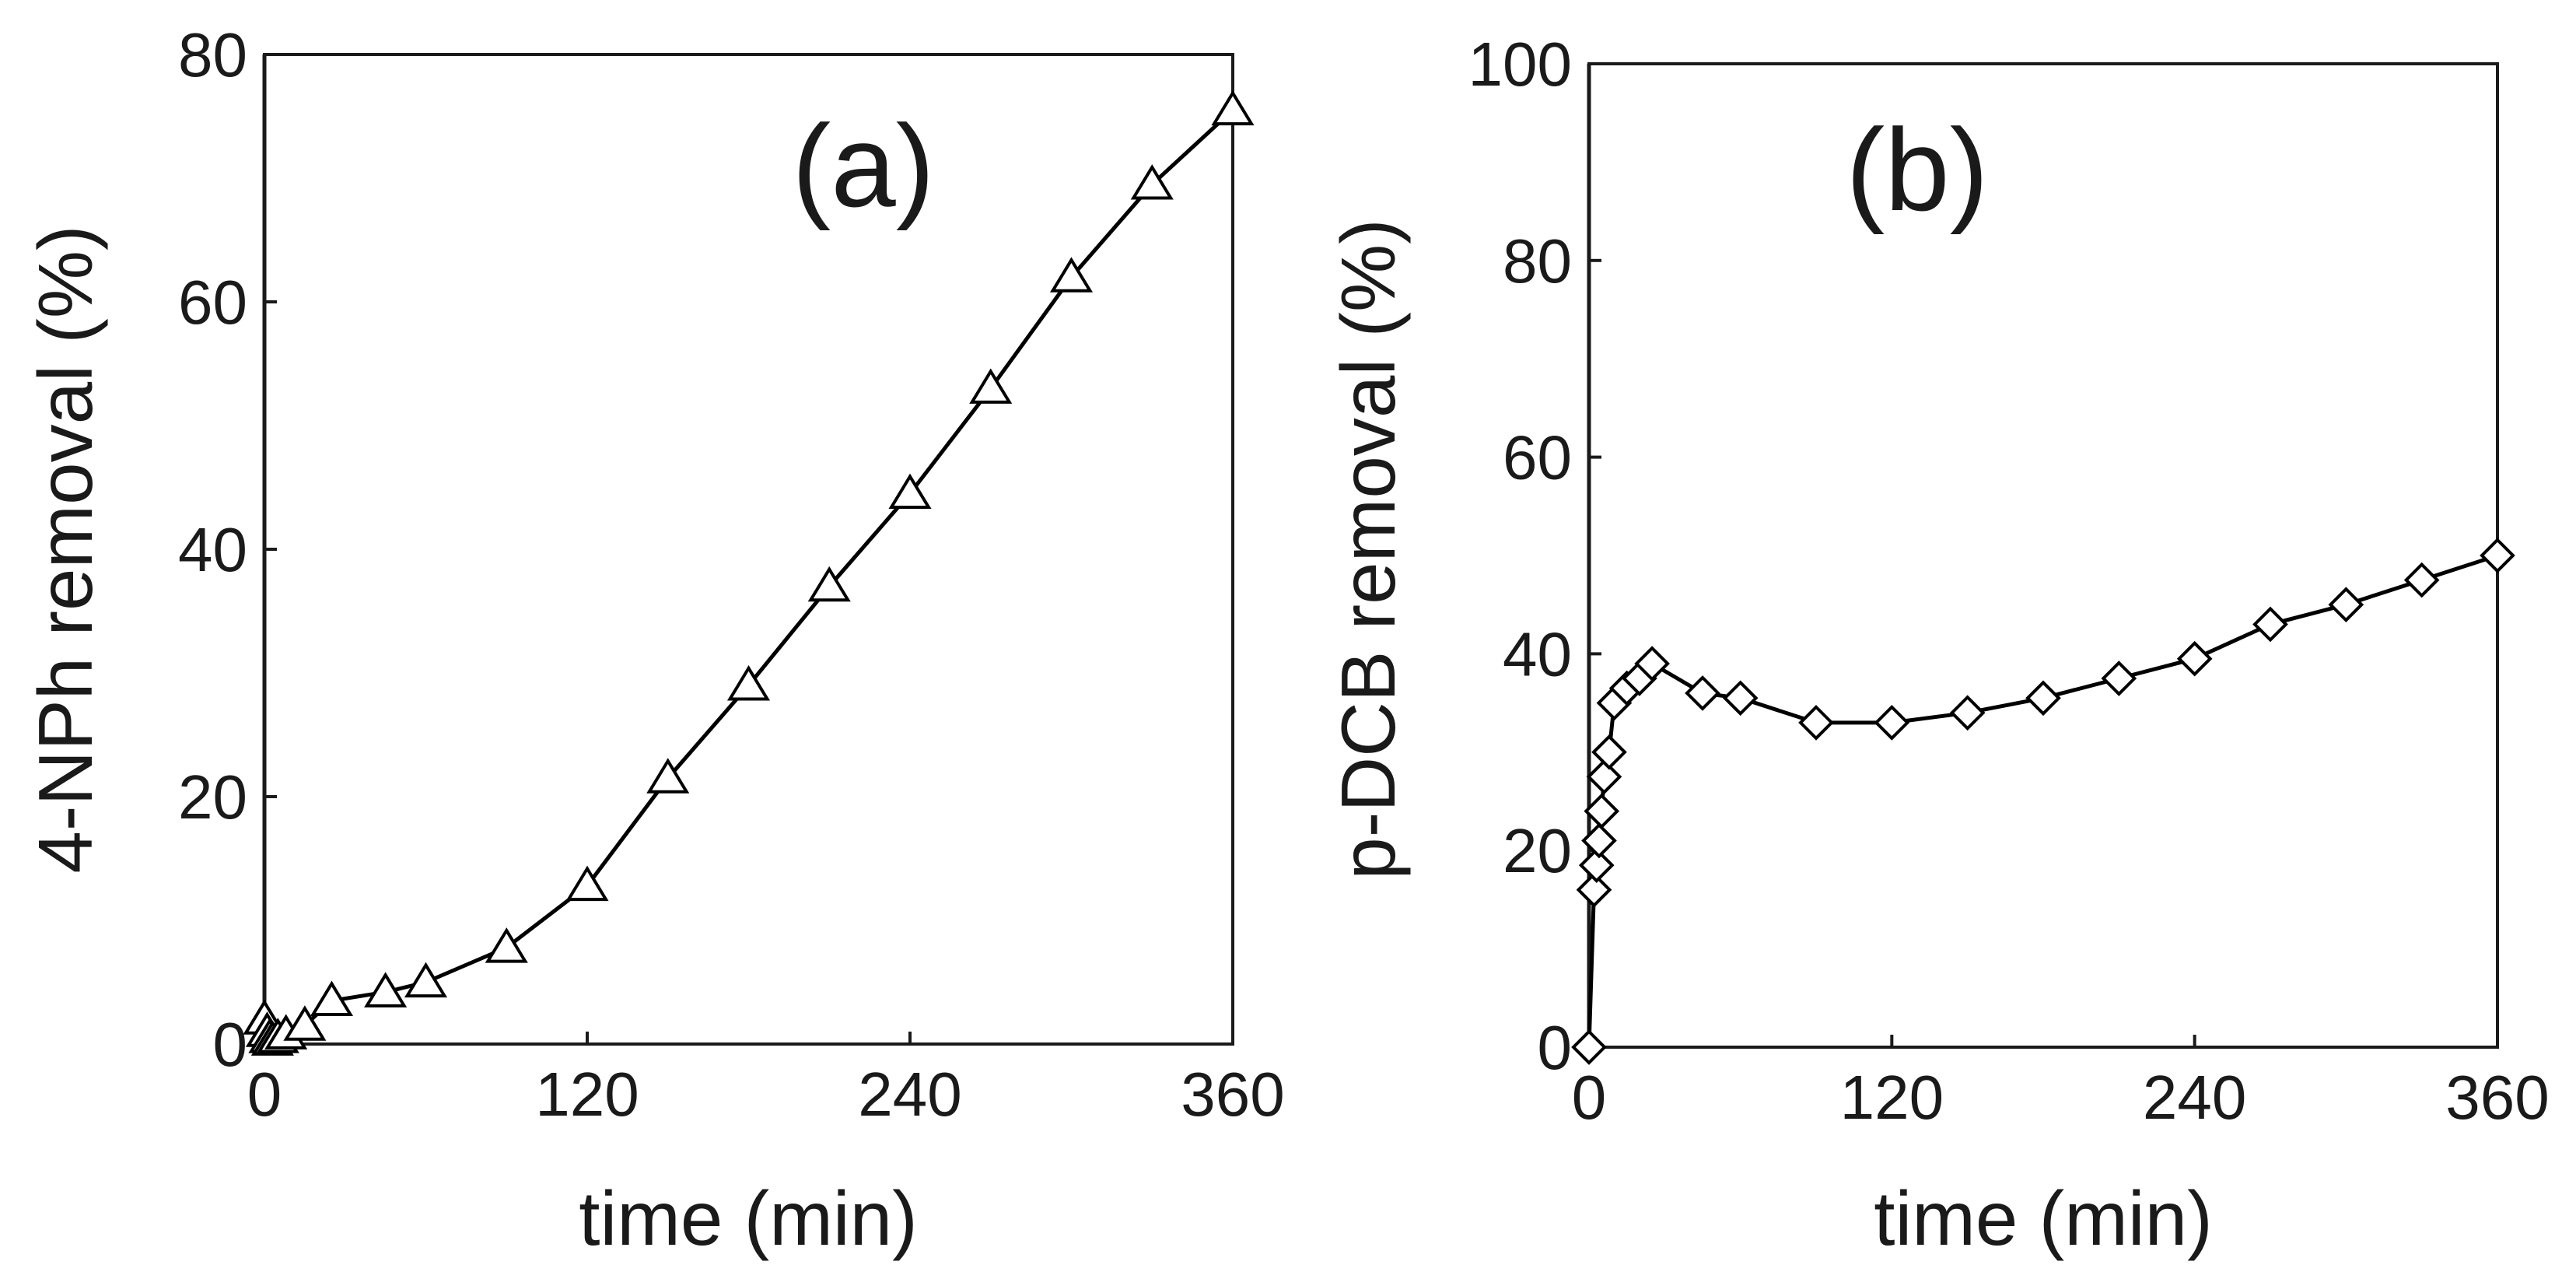 Image resolution: width=2576 pixels, height=1279 pixels. What do you see at coordinates (1538, 261) in the screenshot?
I see `panel-b-y-tick-label: 80` at bounding box center [1538, 261].